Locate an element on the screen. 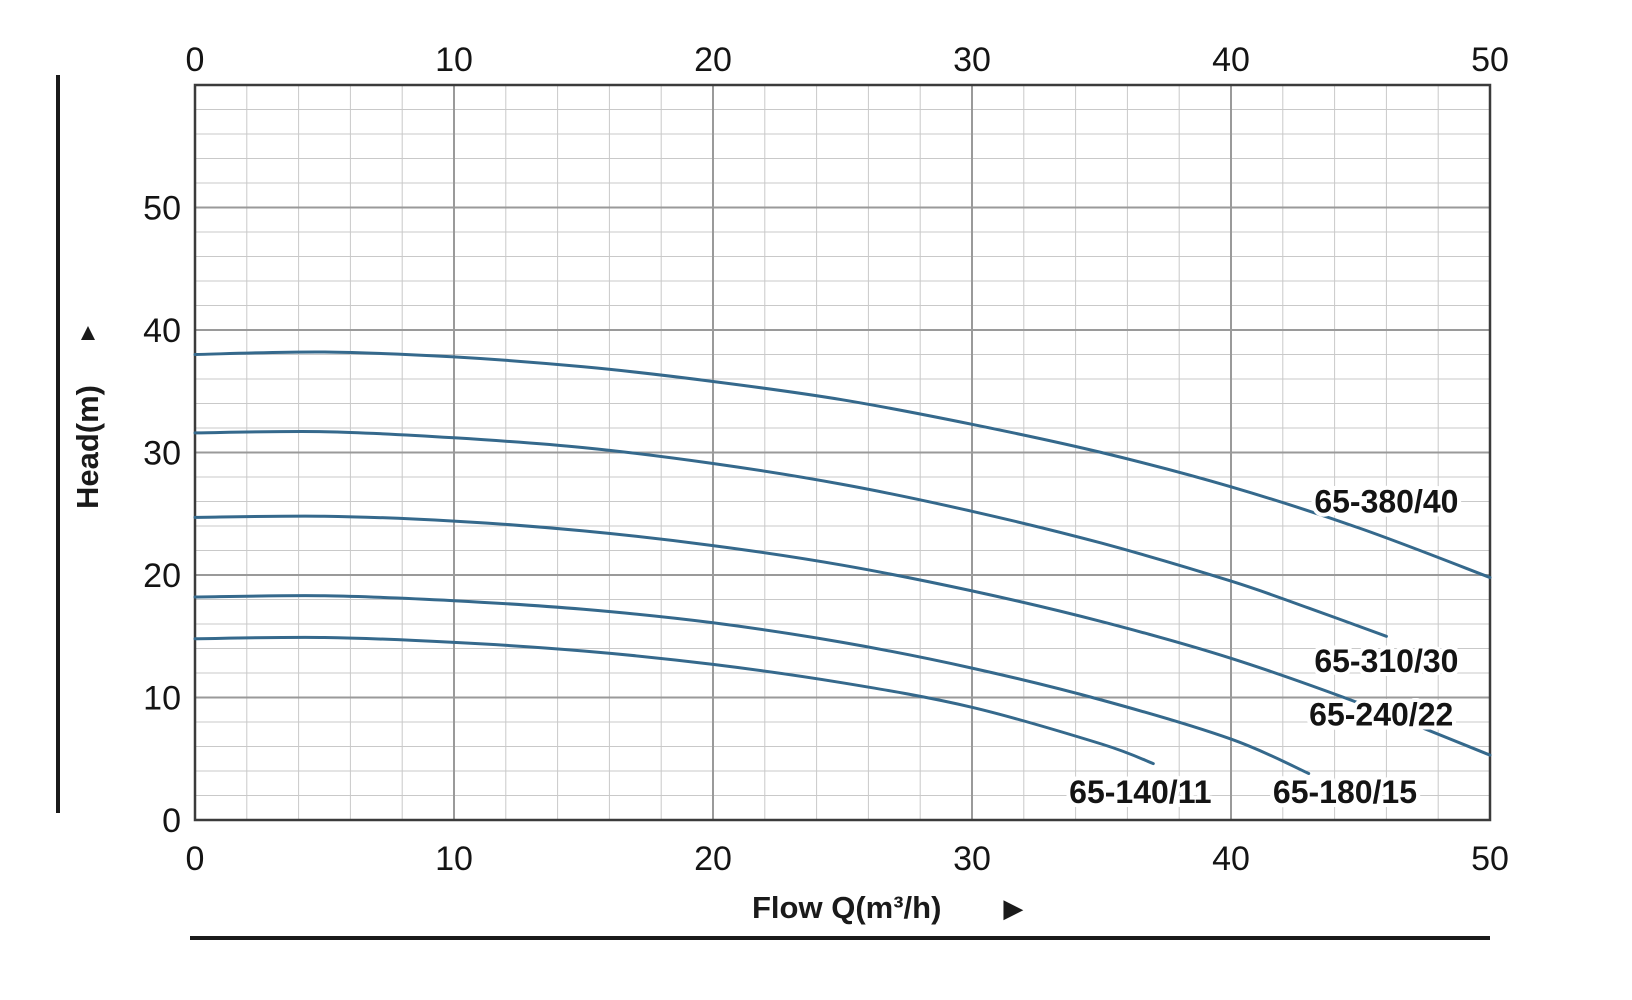  up-arrow-icon: ▲ is located at coordinates (88, 332).